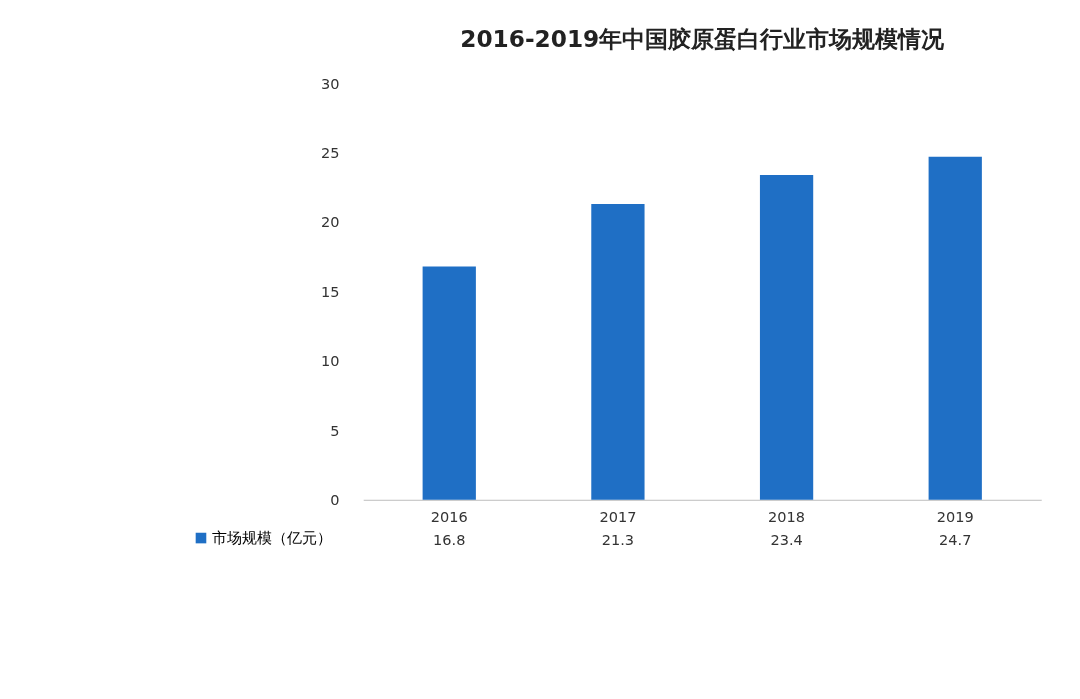 Image resolution: width=1080 pixels, height=699 pixels. Describe the element at coordinates (330, 291) in the screenshot. I see `y-tick-label: 15` at that location.